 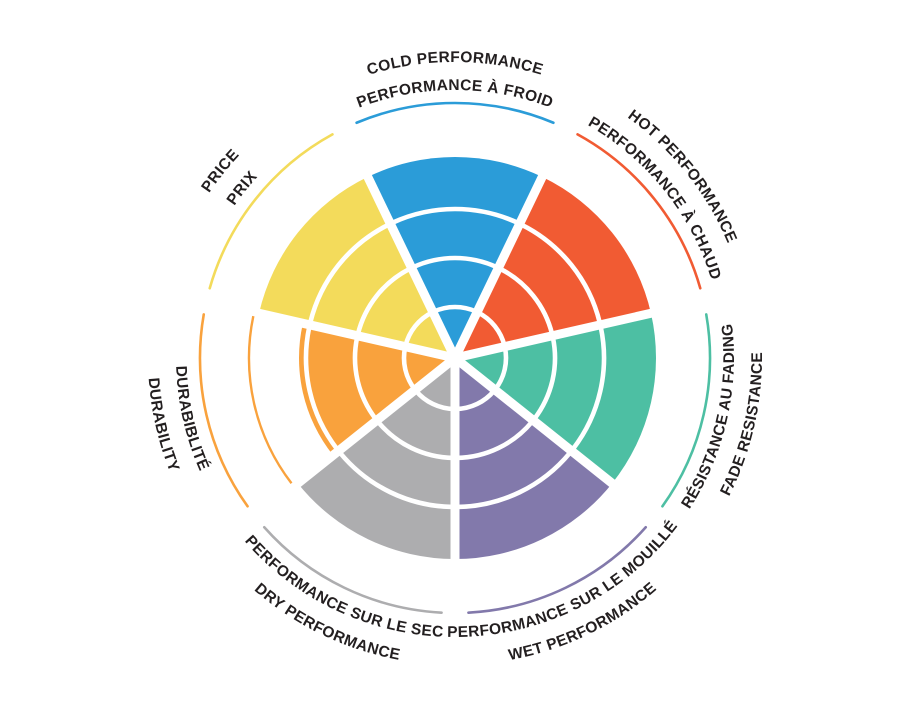 I want to click on sector-cold-performance-outer-arc, so click(x=455, y=113).